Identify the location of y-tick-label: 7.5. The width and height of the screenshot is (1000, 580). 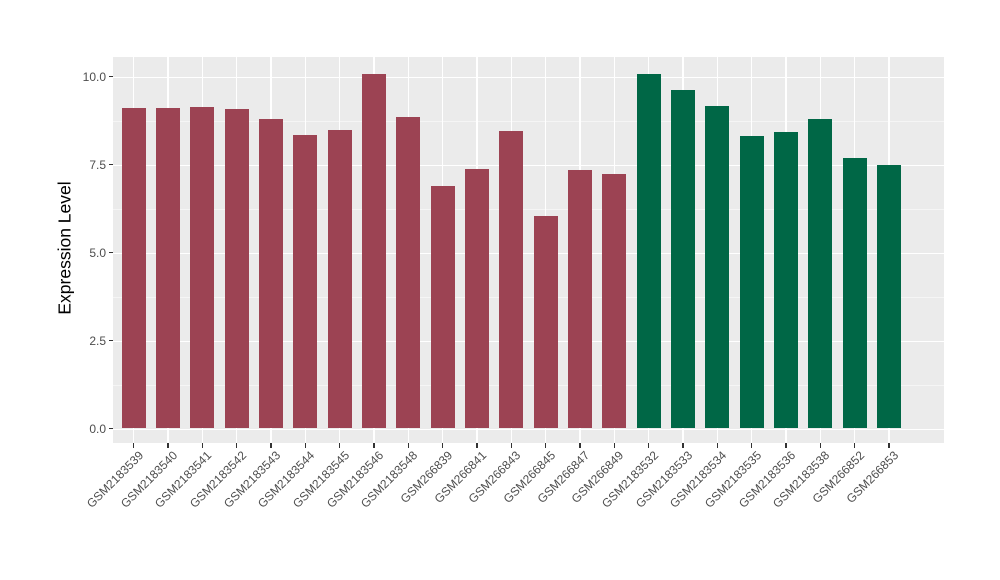
(97, 164).